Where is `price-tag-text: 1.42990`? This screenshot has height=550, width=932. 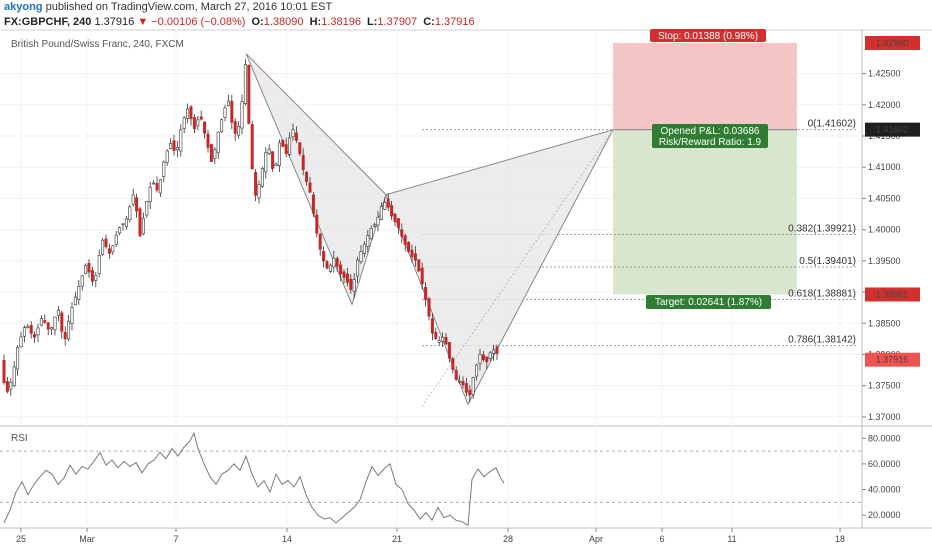 price-tag-text: 1.42990 is located at coordinates (892, 43).